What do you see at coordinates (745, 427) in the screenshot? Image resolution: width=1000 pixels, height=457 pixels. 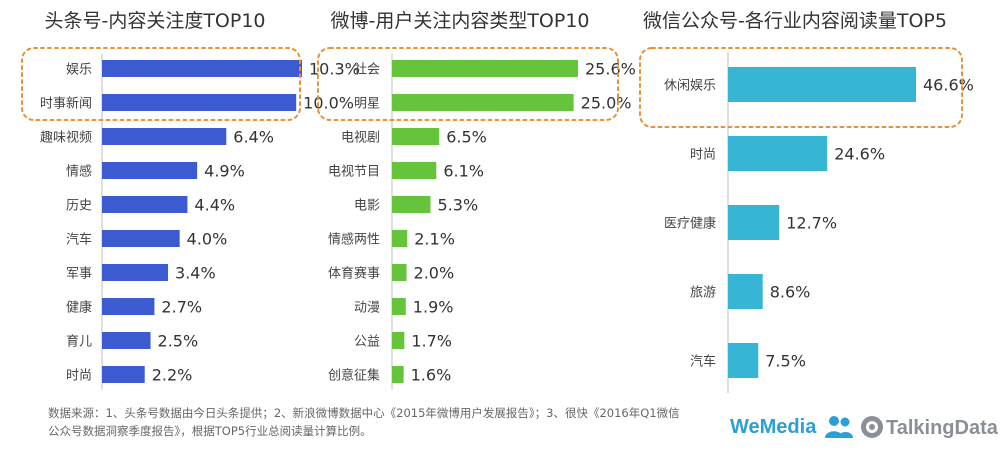 I see `wemedia-logo-we: We` at bounding box center [745, 427].